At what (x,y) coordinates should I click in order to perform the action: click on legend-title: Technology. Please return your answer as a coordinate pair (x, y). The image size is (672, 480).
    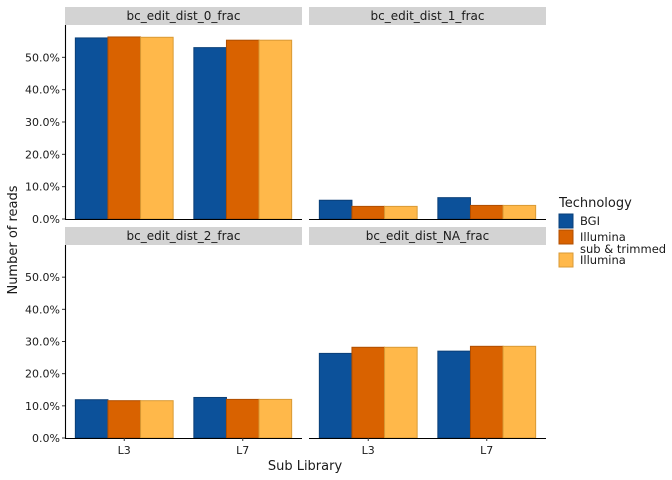
    Looking at the image, I should click on (595, 203).